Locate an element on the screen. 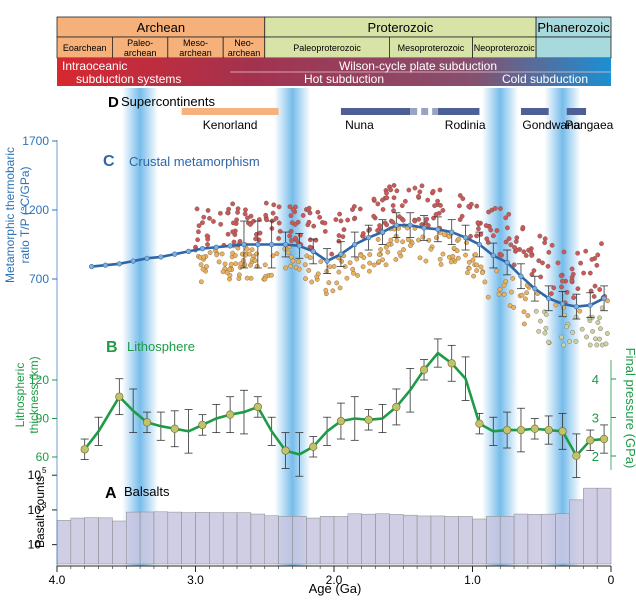 The image size is (636, 606). wilson-cycle-label: Wilson-cycle plate subduction is located at coordinates (418, 66).